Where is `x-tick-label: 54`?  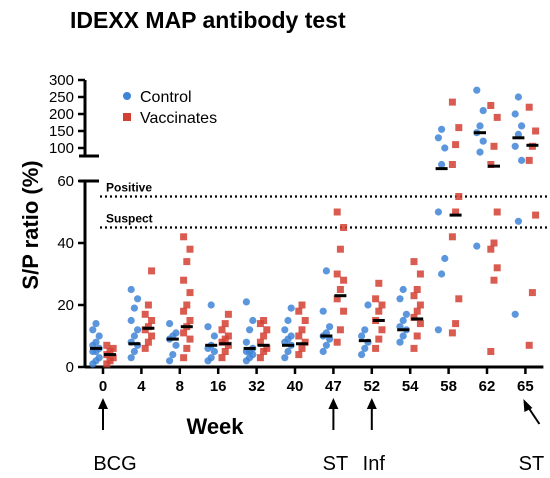 x-tick-label: 54 is located at coordinates (410, 386).